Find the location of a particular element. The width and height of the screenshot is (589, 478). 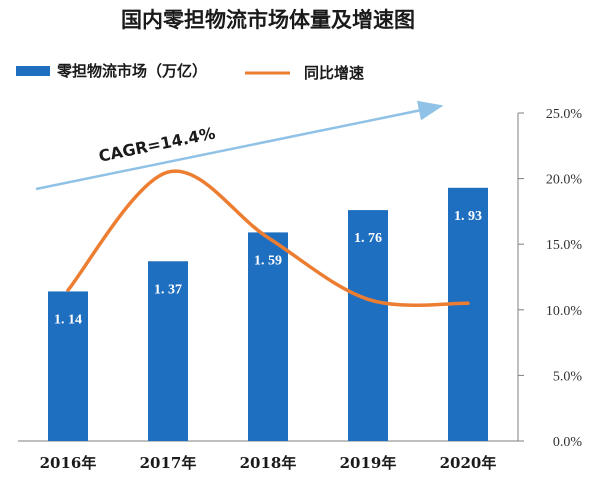

cagr-annotation: CAGR=14.4% is located at coordinates (157, 144).